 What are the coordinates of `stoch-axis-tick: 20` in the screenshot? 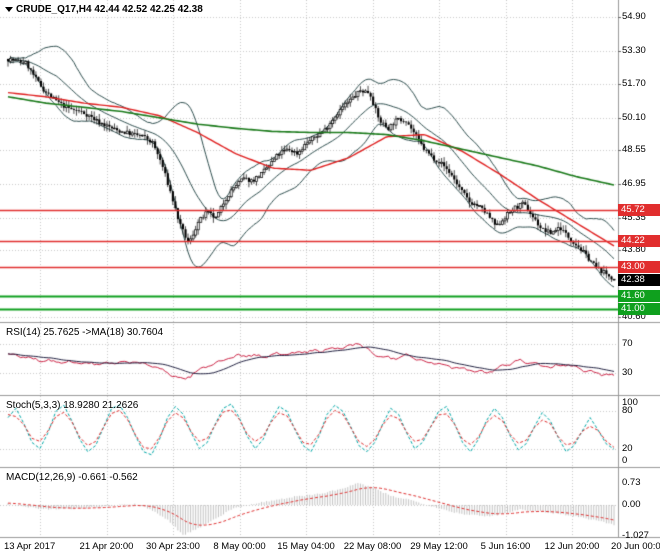 It's located at (627, 448).